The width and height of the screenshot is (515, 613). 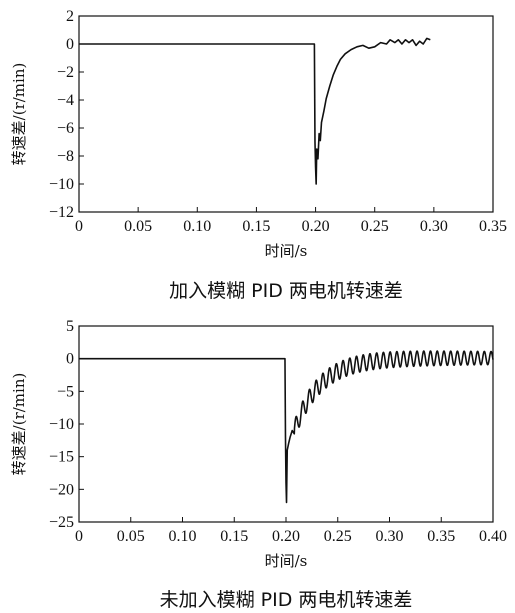 I want to click on y-tick-label: −4, so click(x=65, y=100).